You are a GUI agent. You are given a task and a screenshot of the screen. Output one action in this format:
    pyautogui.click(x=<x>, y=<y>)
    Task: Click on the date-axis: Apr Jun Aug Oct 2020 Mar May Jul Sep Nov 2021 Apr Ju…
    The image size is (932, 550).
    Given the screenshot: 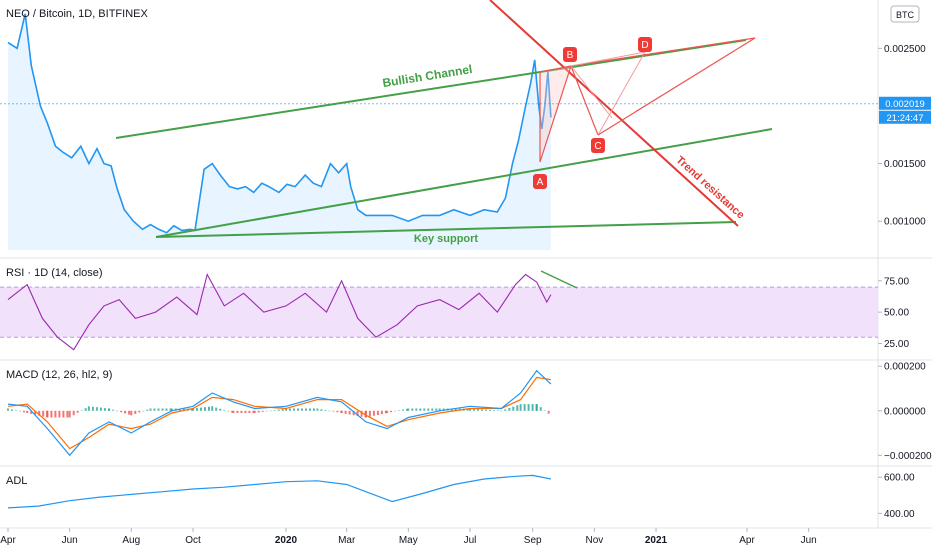 What is the action you would take?
    pyautogui.click(x=408, y=537)
    